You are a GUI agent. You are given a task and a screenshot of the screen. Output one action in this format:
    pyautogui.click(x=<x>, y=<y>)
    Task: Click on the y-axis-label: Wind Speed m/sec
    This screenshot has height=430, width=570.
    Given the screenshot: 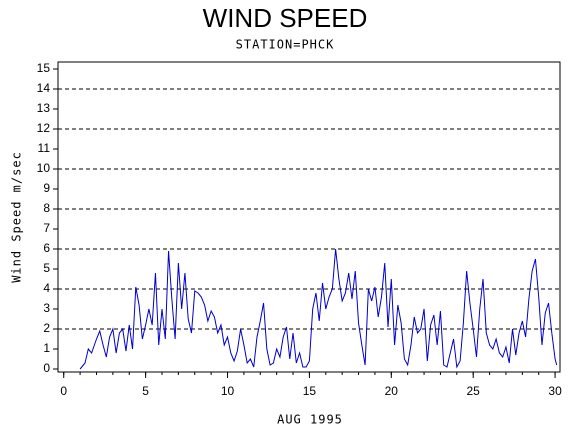 What is the action you would take?
    pyautogui.click(x=17, y=217)
    